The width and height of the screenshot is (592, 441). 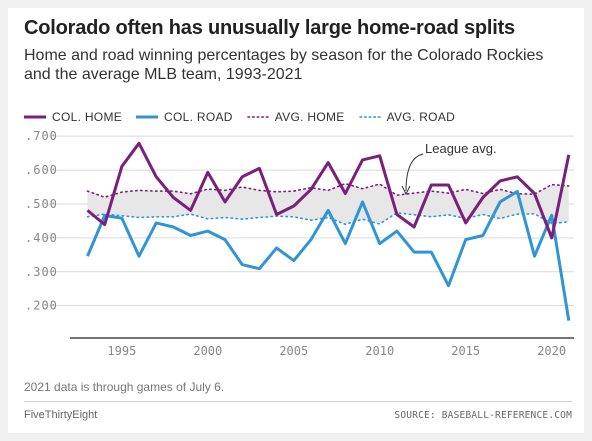 What do you see at coordinates (41, 170) in the screenshot?
I see `y-tick-label: .600` at bounding box center [41, 170].